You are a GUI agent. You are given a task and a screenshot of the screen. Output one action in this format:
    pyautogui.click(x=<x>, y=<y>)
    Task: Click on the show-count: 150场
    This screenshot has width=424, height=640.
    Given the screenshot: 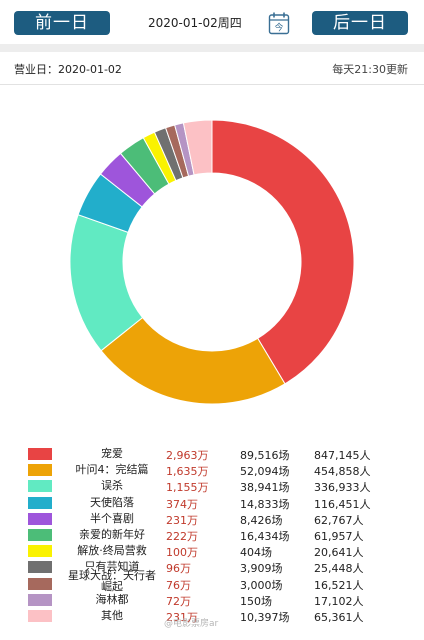 What is the action you would take?
    pyautogui.click(x=256, y=601)
    